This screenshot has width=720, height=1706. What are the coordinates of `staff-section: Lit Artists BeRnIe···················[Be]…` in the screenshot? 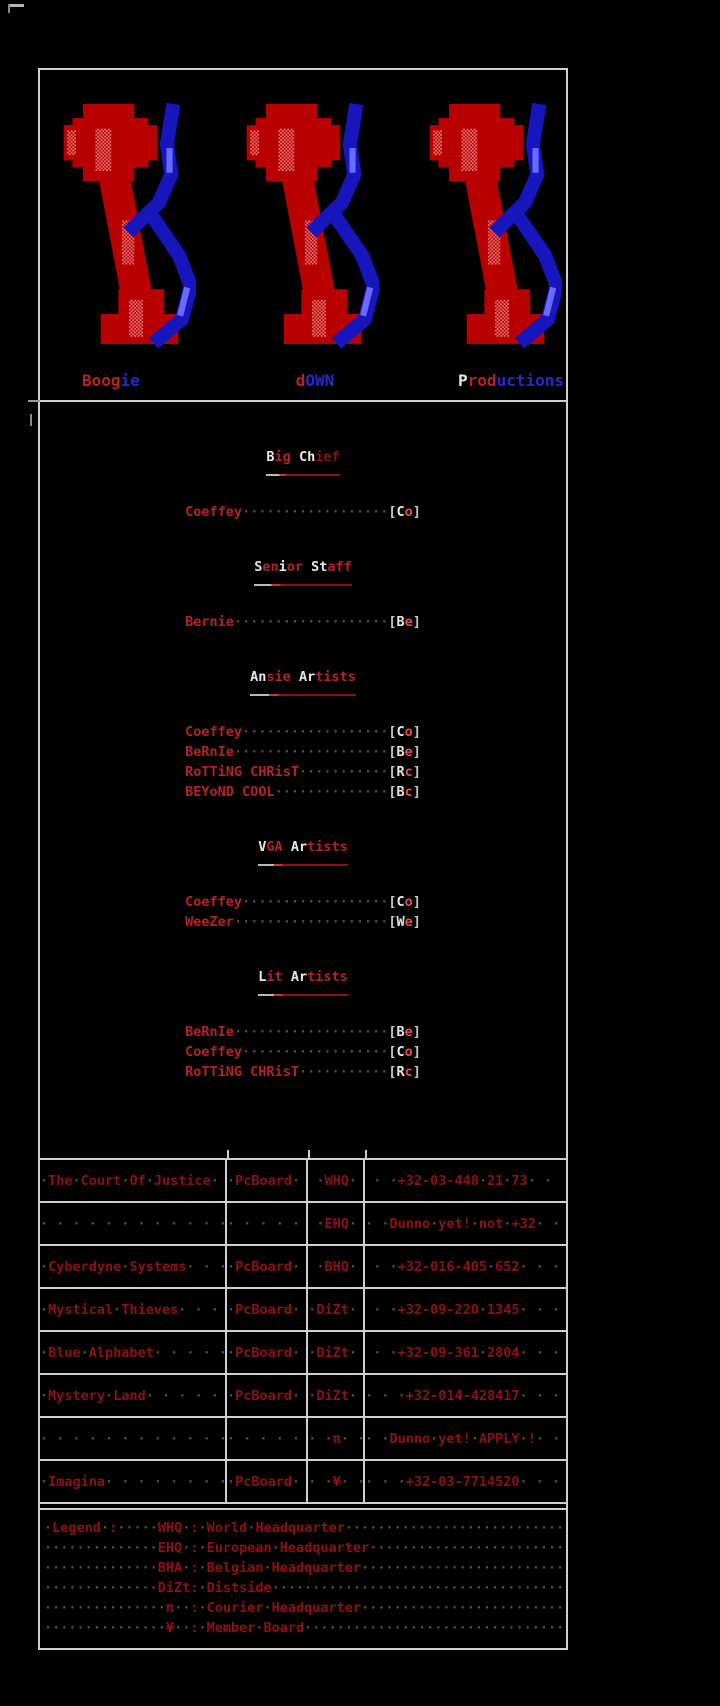 It's located at (303, 1025).